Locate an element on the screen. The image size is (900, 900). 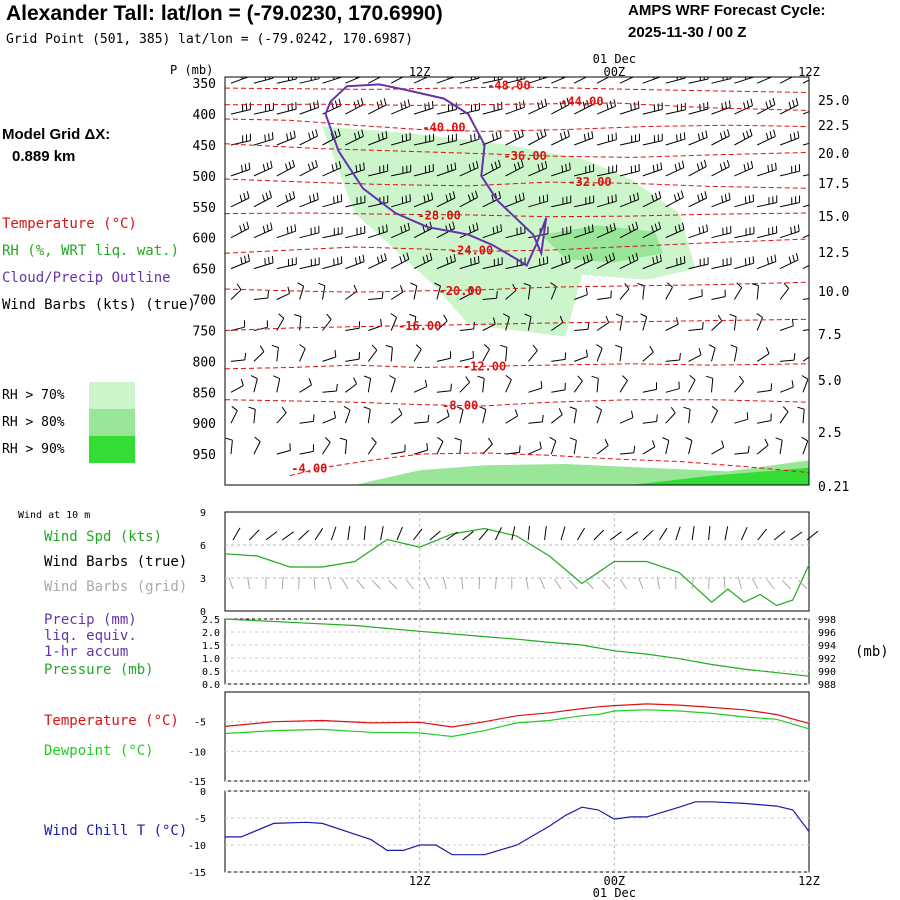
legend-rh90-swatch is located at coordinates (112, 449).